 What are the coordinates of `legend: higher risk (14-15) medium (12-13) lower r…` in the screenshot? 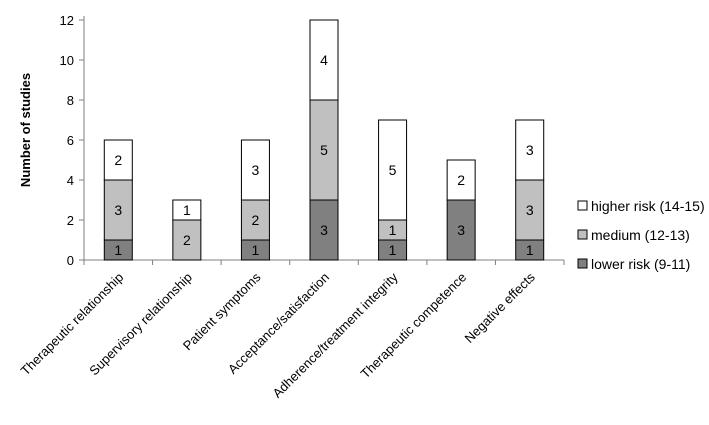 It's located at (641, 235).